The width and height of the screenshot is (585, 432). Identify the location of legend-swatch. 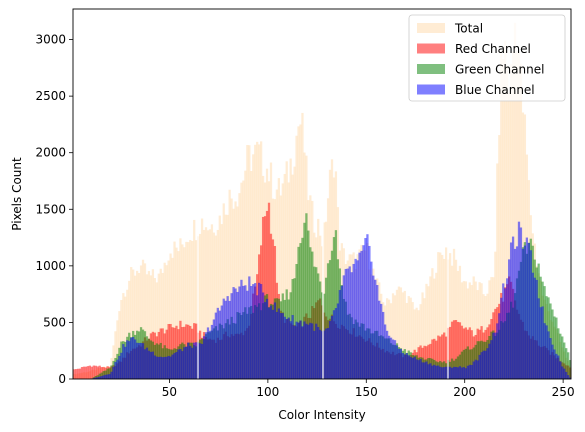
(431, 69).